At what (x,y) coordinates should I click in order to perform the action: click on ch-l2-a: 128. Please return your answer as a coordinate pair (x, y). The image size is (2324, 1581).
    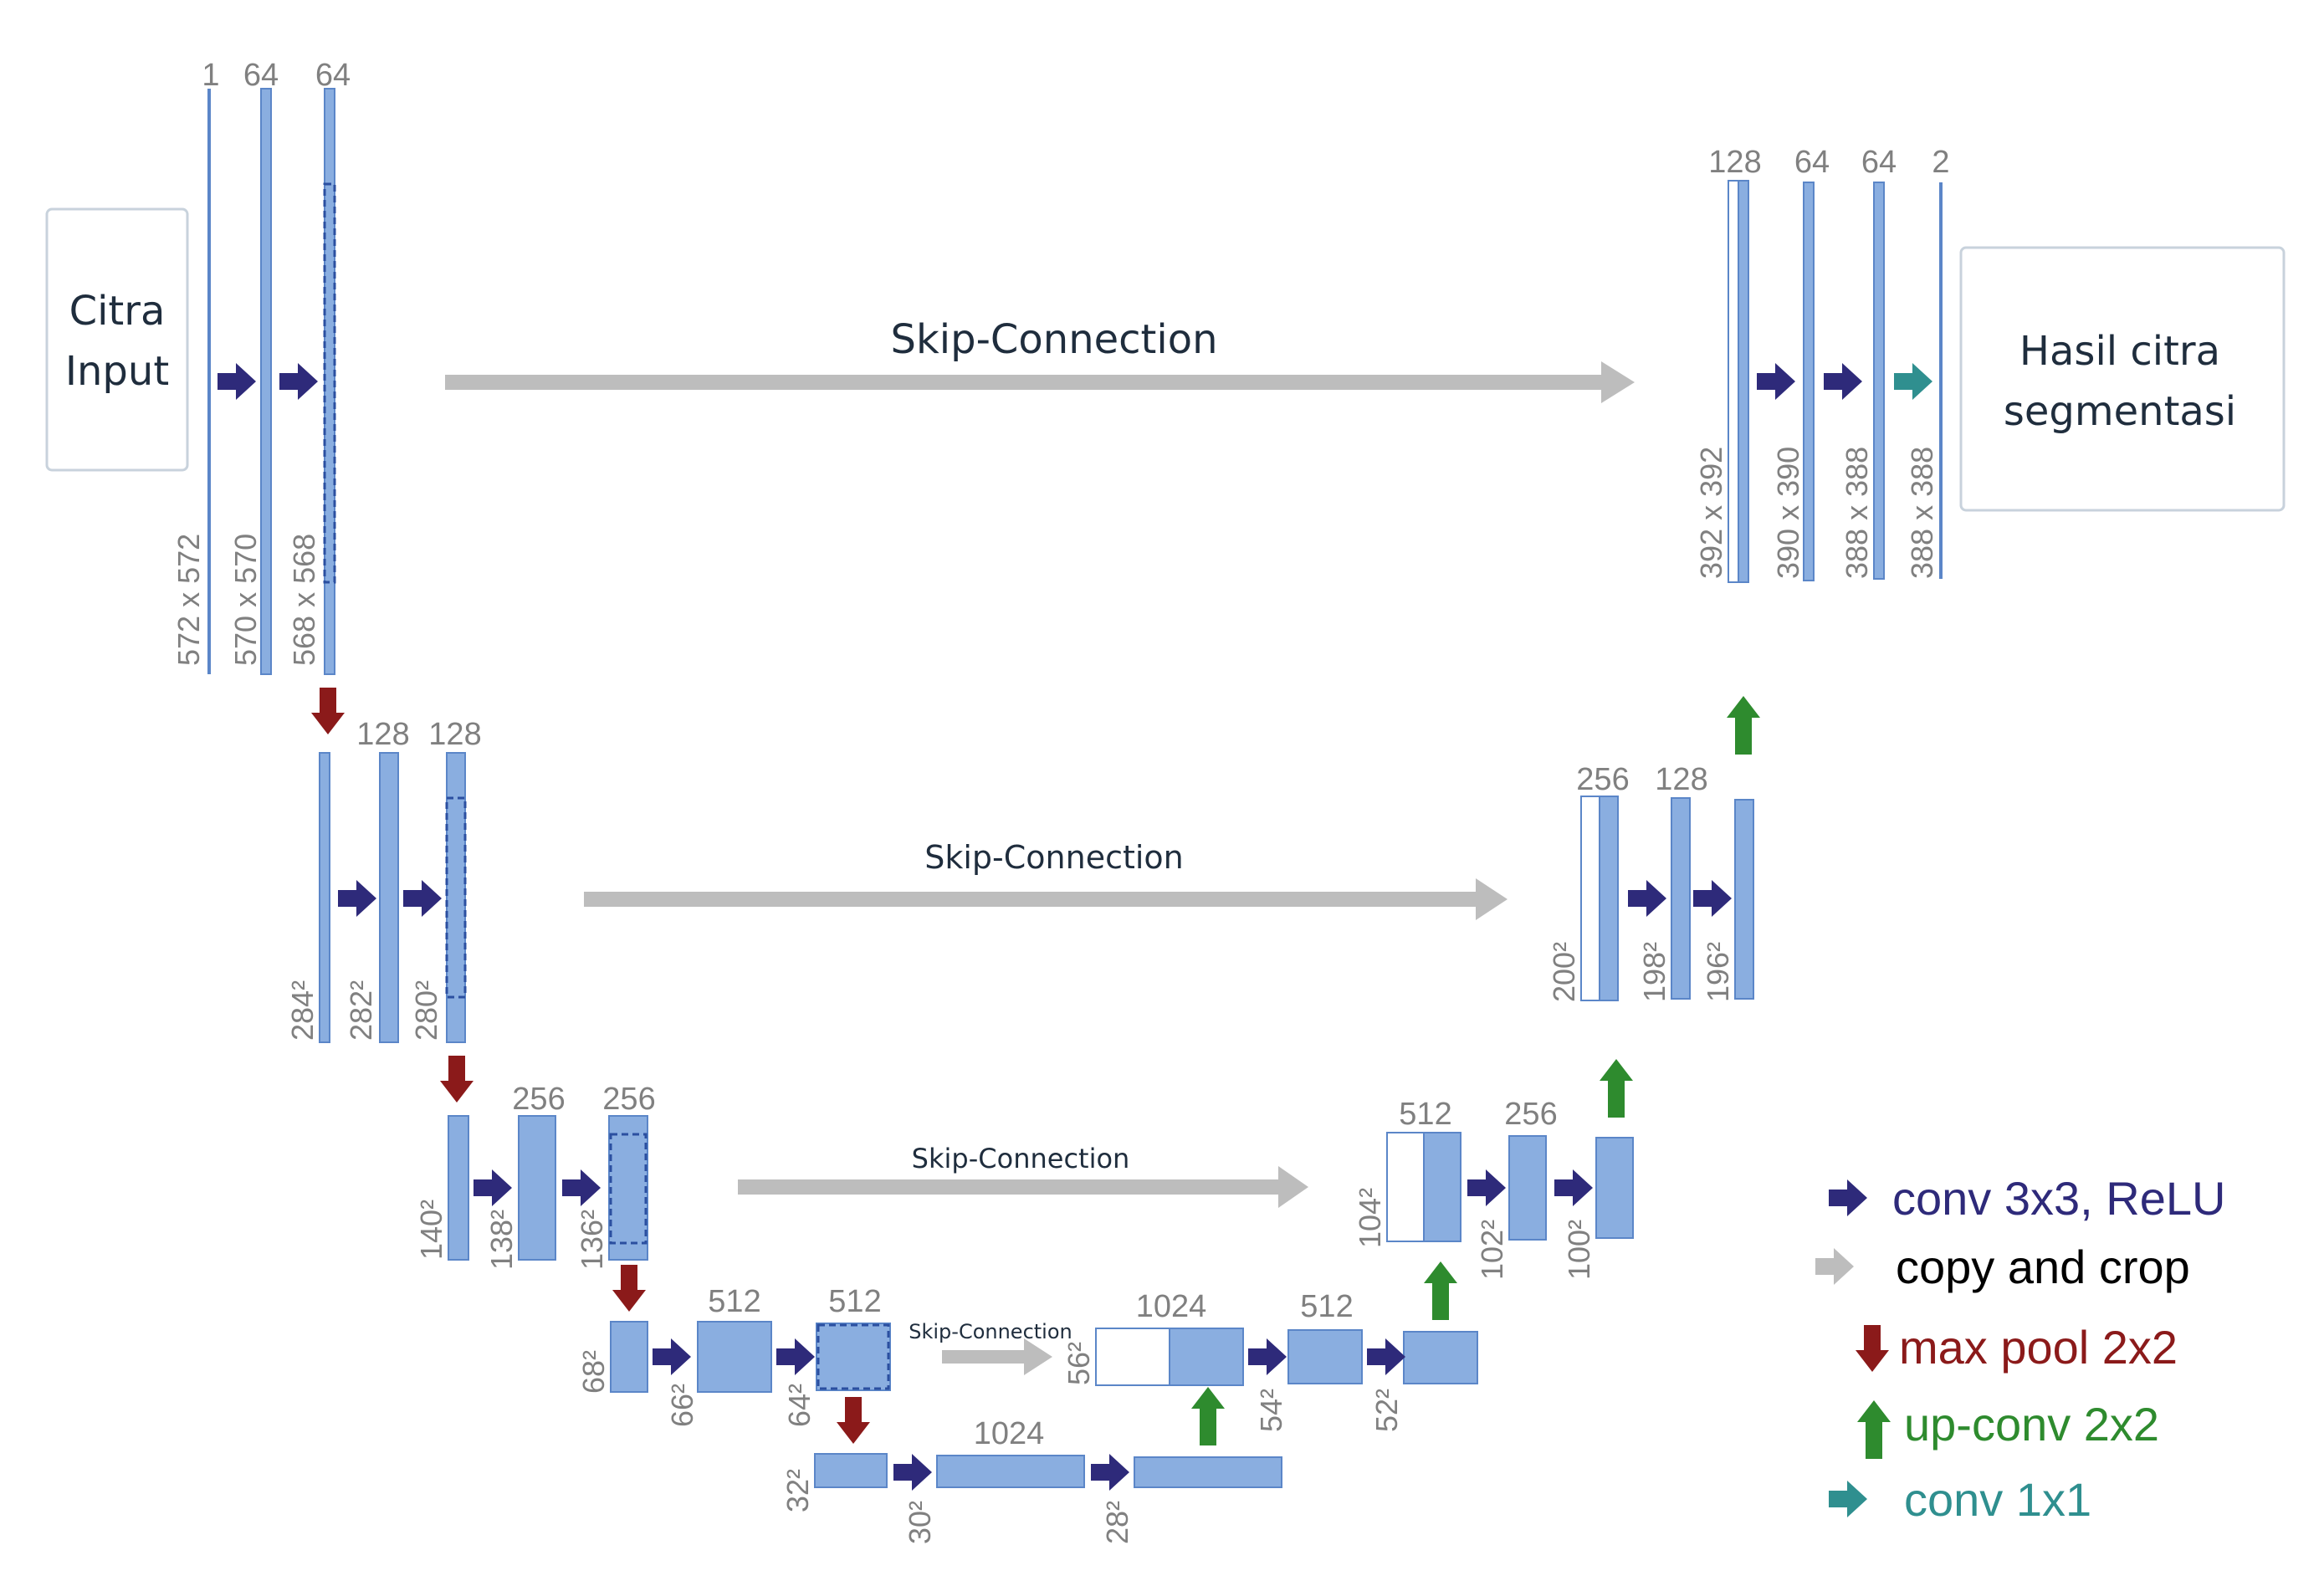
    Looking at the image, I should click on (382, 735).